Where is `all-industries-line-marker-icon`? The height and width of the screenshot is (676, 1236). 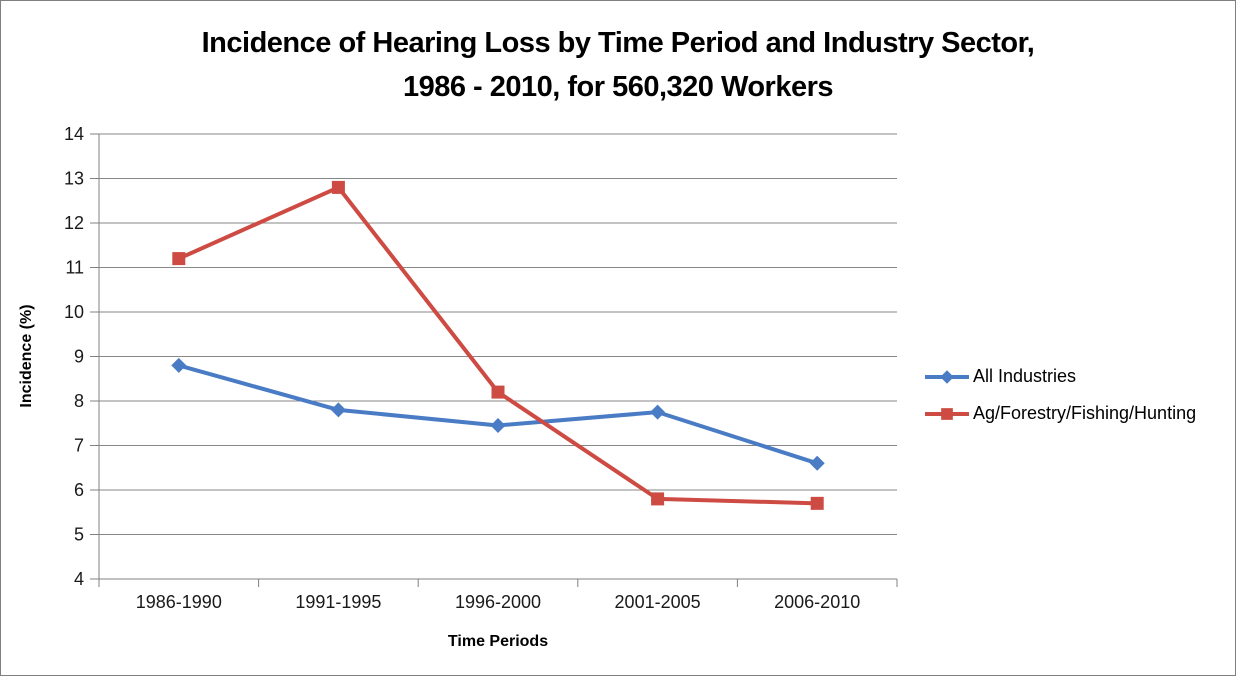 all-industries-line-marker-icon is located at coordinates (947, 376).